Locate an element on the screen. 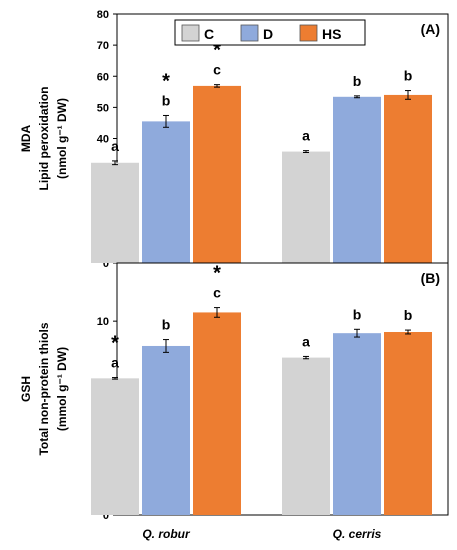 Image resolution: width=457 pixels, height=550 pixels. legend: C D HS is located at coordinates (270, 32).